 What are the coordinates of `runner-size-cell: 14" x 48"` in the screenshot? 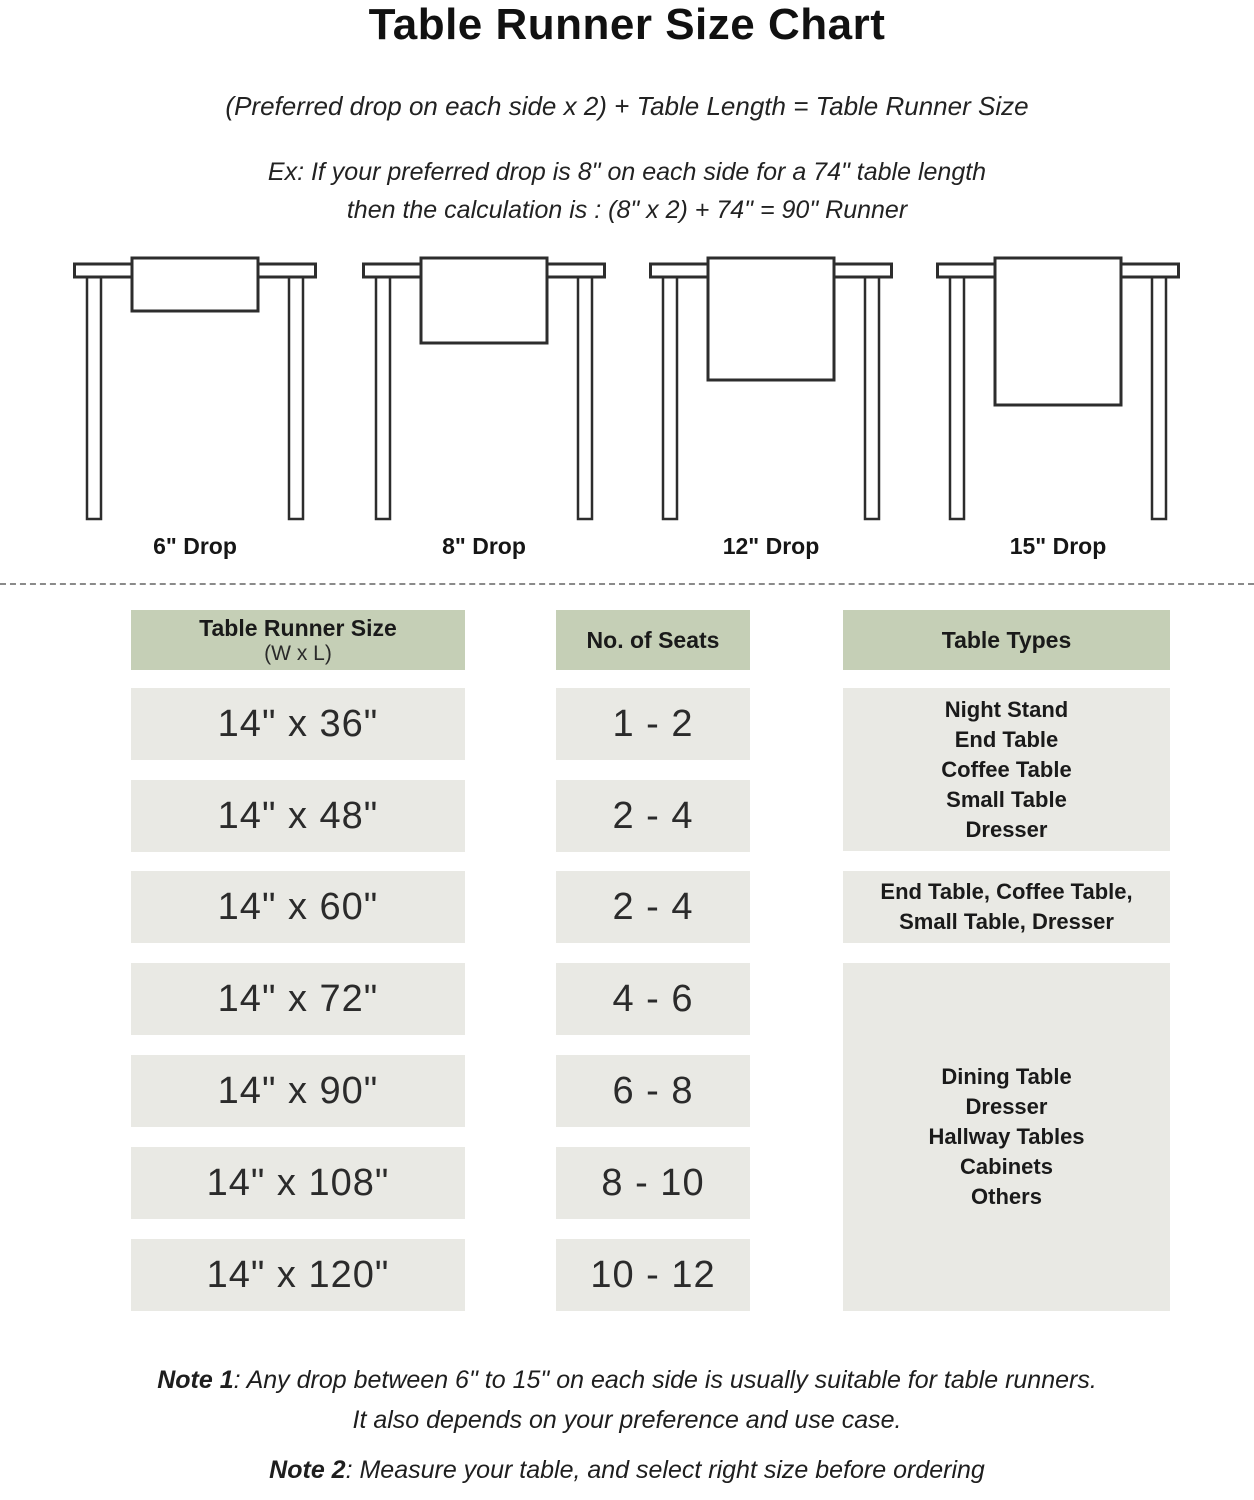 It's located at (298, 816).